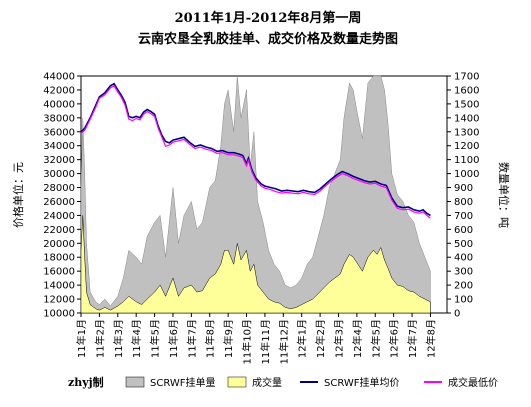  Describe the element at coordinates (463, 272) in the screenshot. I see `right-tick-label: 300` at that location.